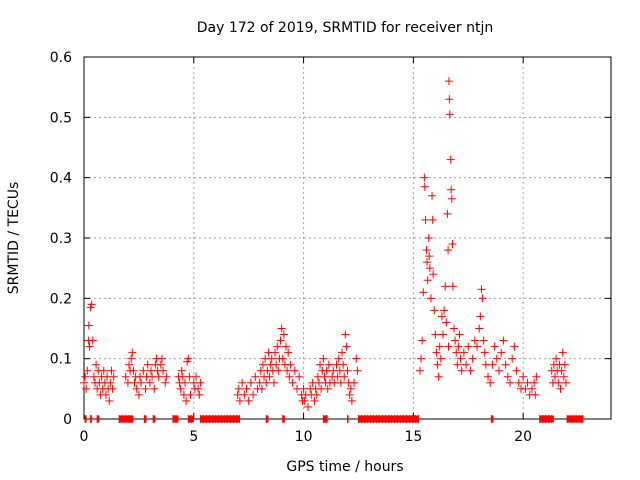 Image resolution: width=640 pixels, height=480 pixels. What do you see at coordinates (193, 437) in the screenshot?
I see `x-tick-label: 5` at bounding box center [193, 437].